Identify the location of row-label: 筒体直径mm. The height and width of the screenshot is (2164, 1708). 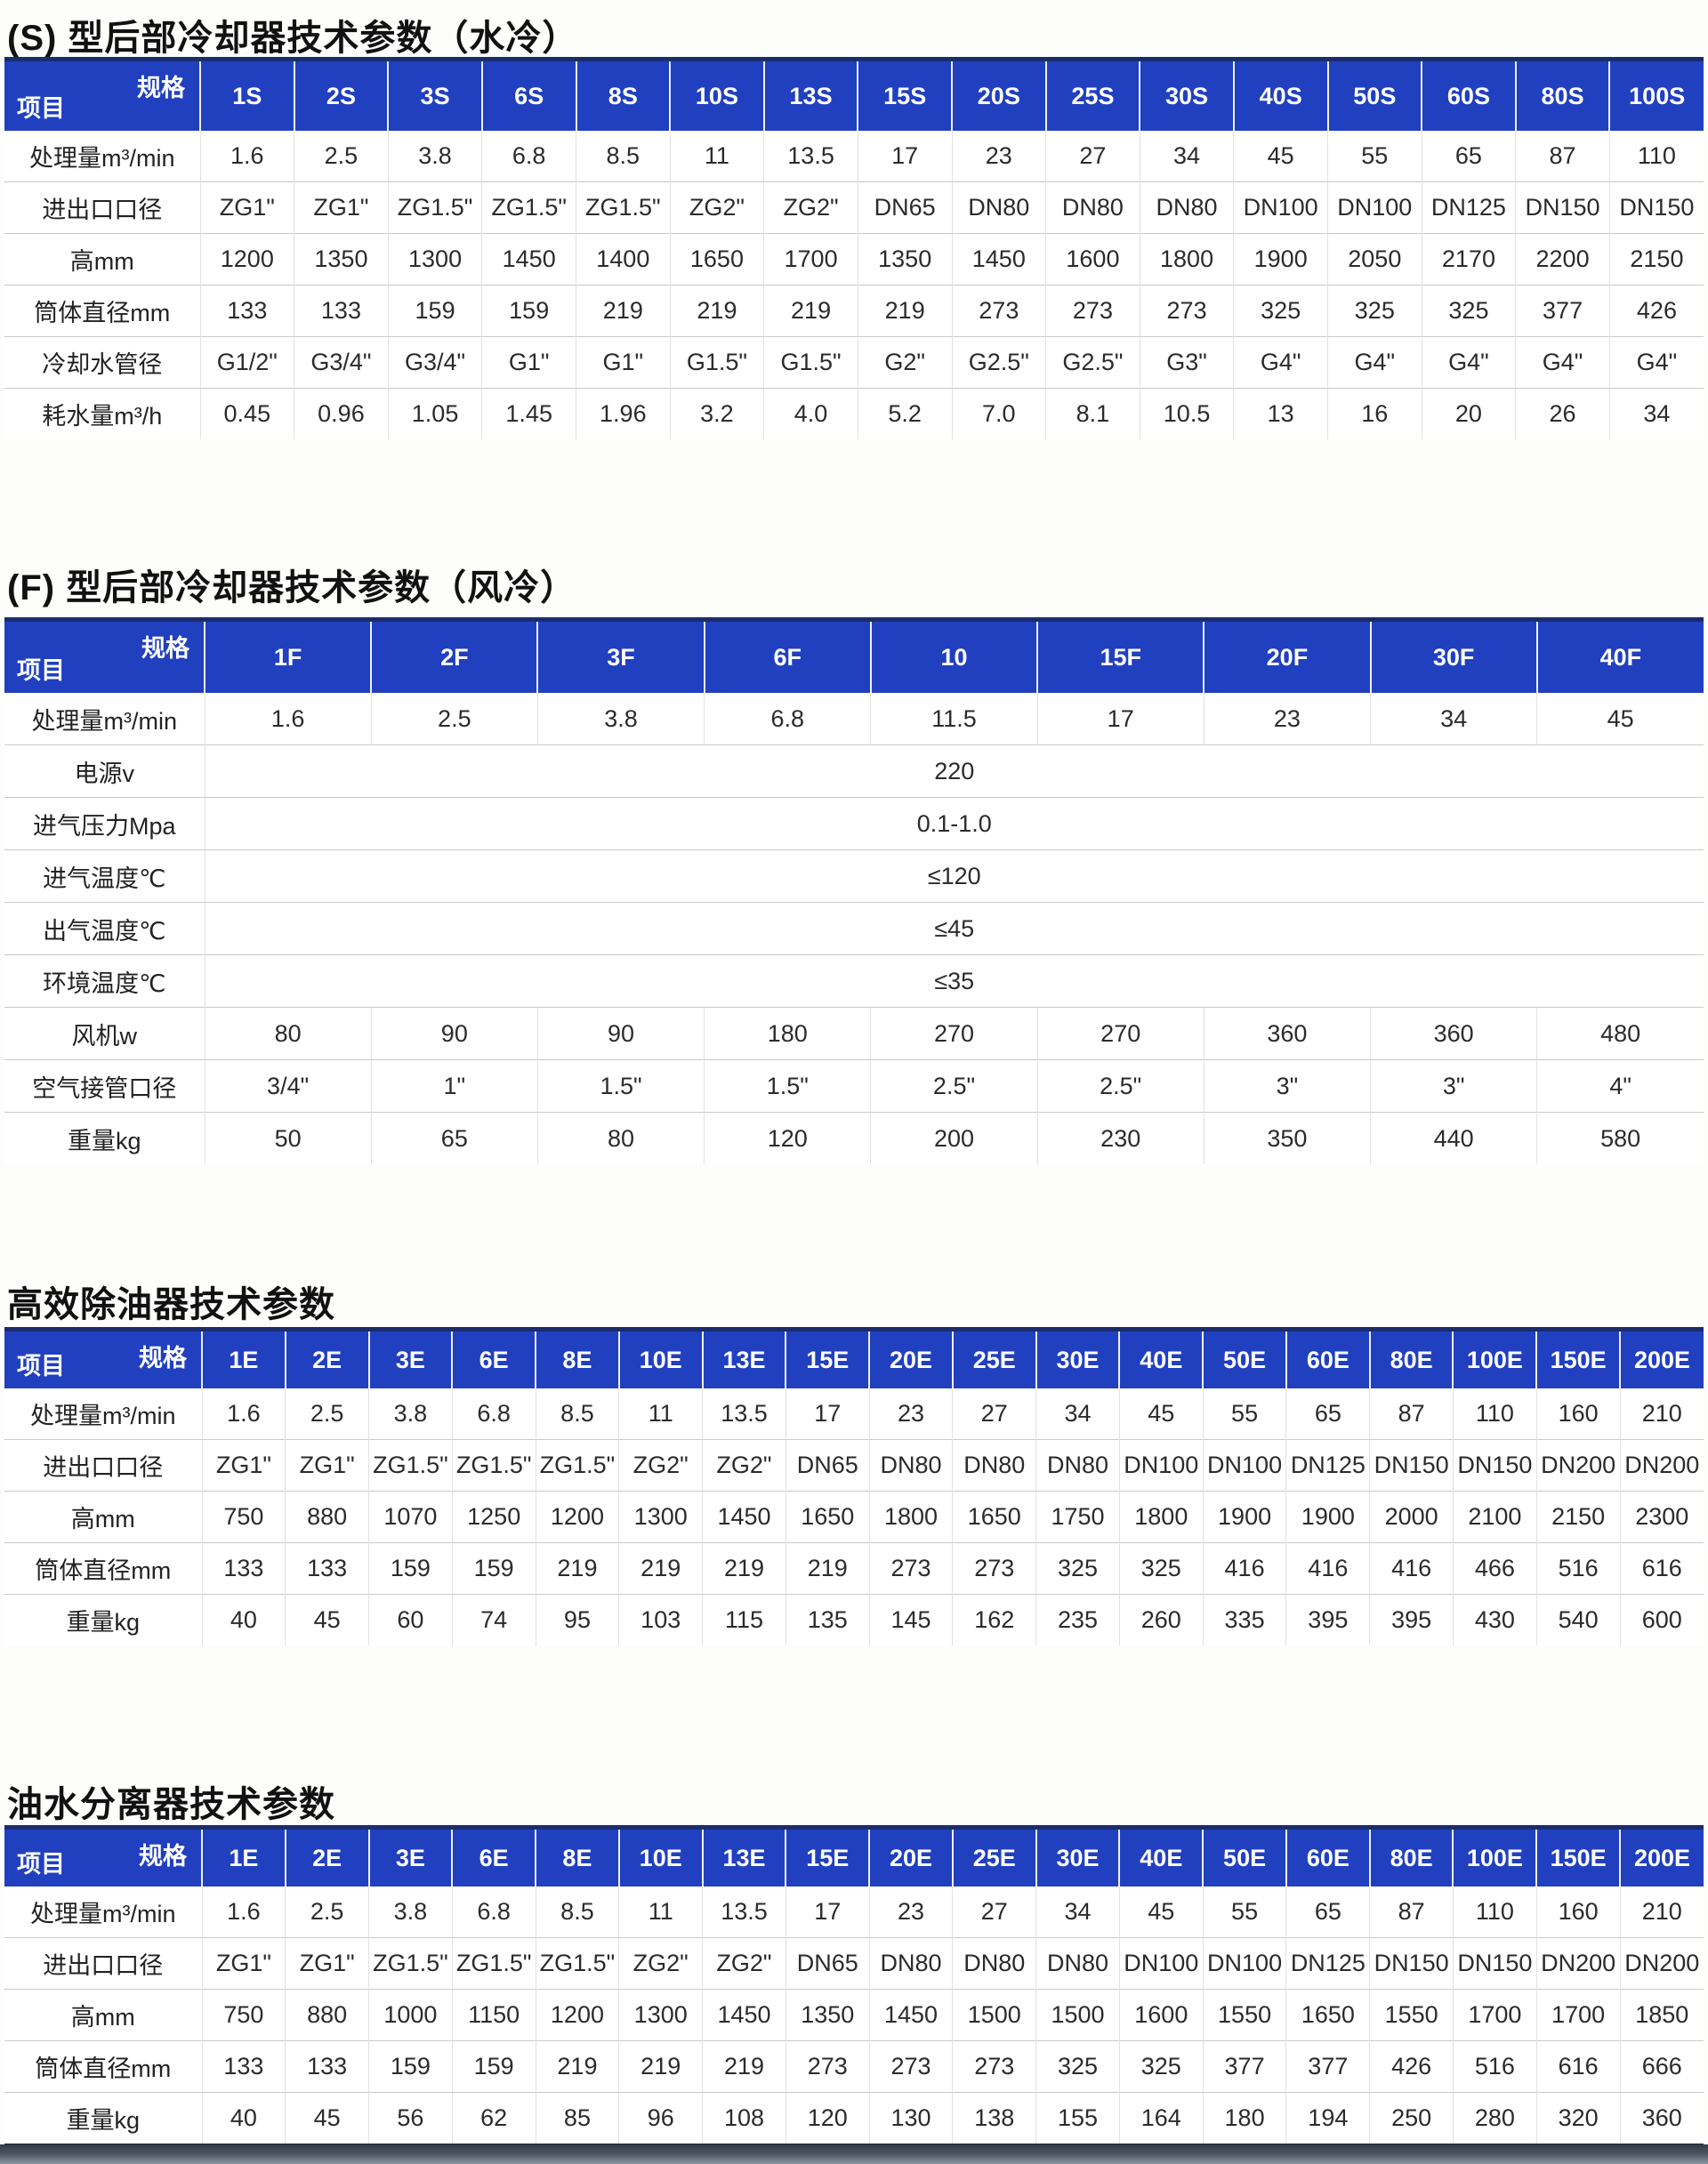
(103, 1568).